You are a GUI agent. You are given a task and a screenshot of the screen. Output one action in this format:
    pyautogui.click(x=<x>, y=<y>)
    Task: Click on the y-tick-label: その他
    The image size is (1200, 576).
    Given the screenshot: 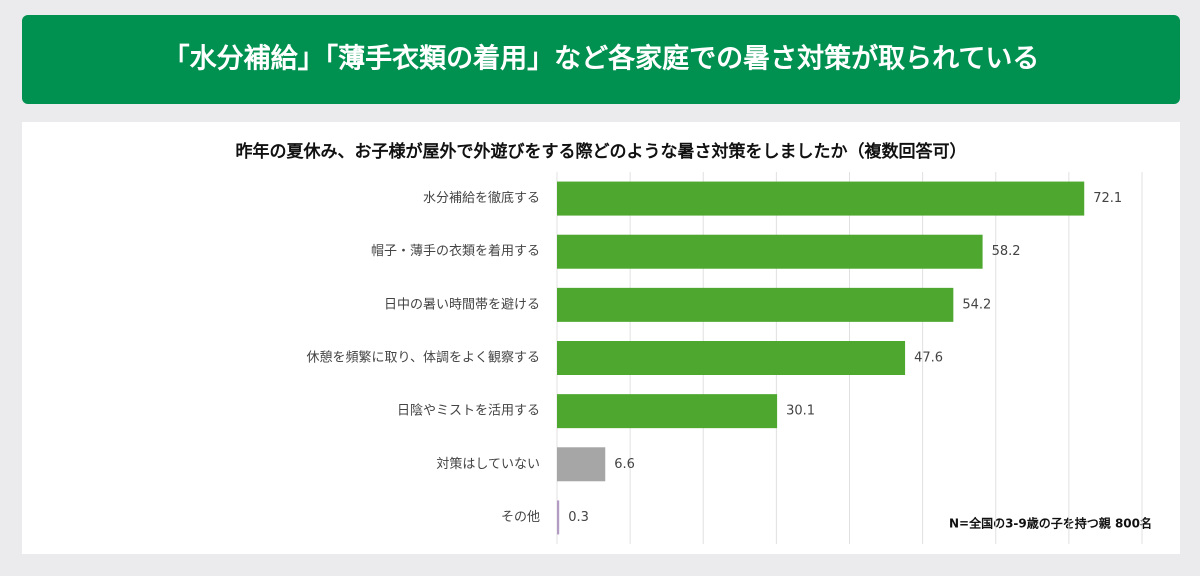 What is the action you would take?
    pyautogui.click(x=520, y=517)
    